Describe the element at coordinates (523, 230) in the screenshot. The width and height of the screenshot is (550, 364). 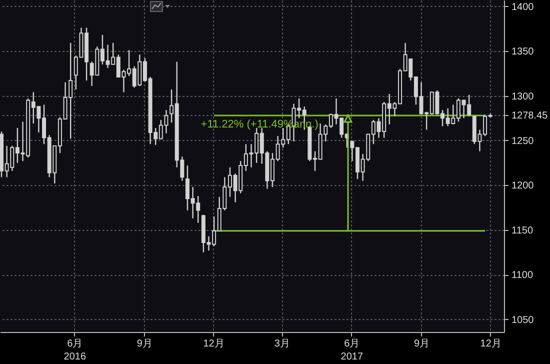
I see `y-tick-label: 1150` at that location.